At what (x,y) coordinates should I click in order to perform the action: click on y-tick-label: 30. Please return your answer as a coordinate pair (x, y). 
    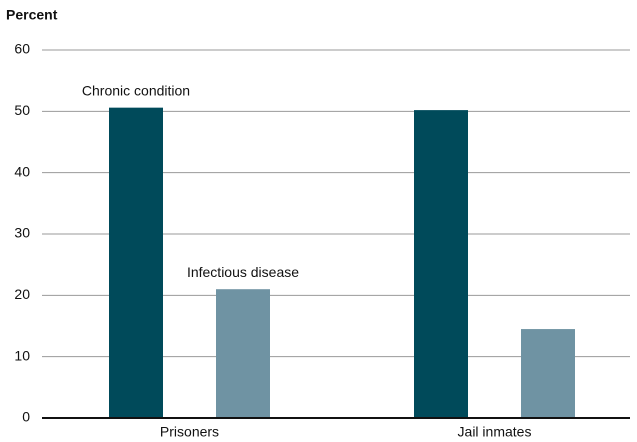
    Looking at the image, I should click on (22, 233).